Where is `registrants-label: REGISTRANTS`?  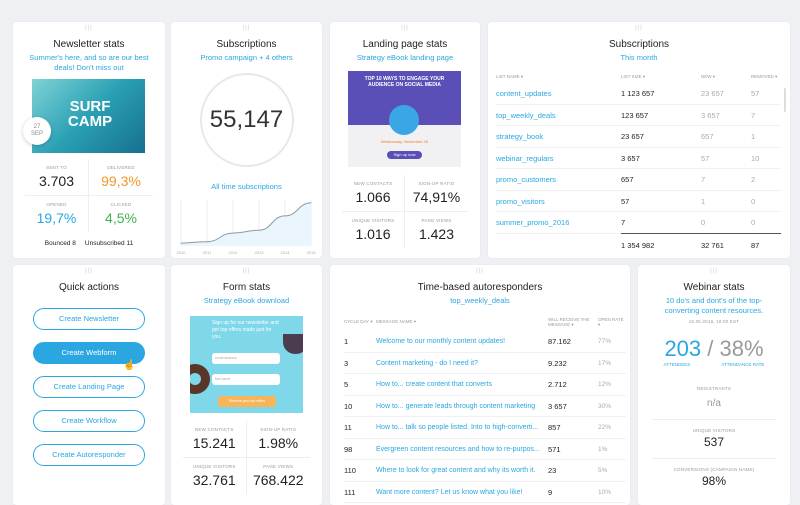
registrants-label: REGISTRANTS is located at coordinates (714, 388).